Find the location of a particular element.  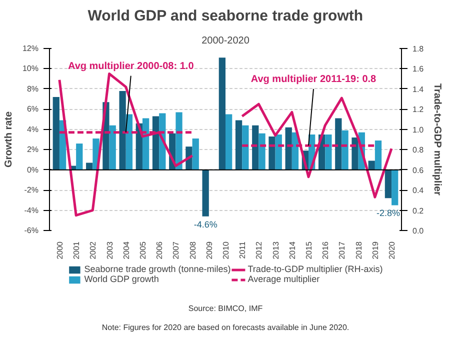

x-tick-label: 2002 is located at coordinates (93, 250).